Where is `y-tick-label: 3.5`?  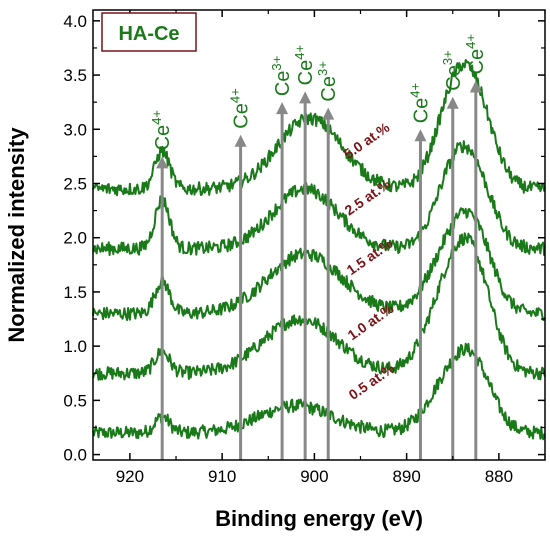
y-tick-label: 3.5 is located at coordinates (75, 75).